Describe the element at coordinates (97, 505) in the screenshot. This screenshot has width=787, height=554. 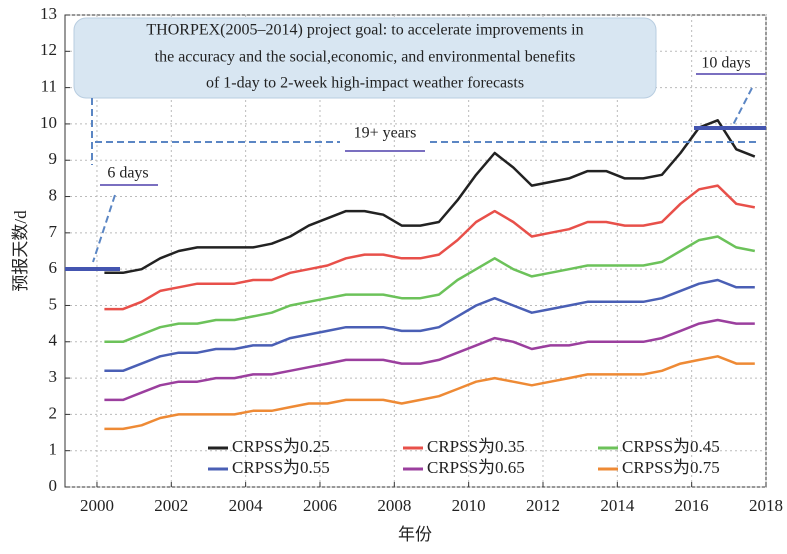
I see `x-tick-label: 2000` at that location.